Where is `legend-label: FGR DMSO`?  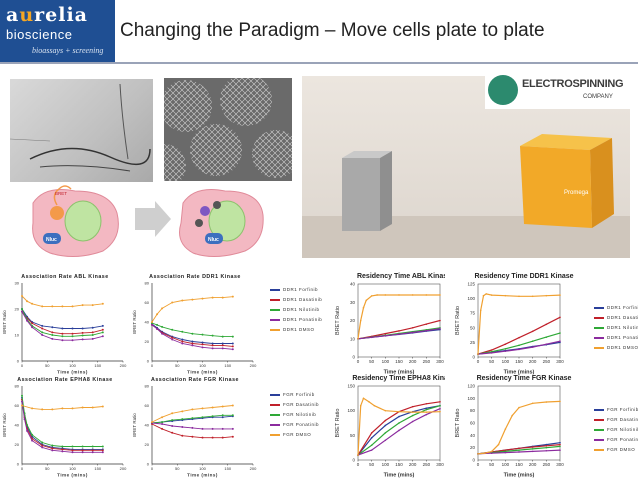
legend-label: FGR DMSO is located at coordinates (297, 434).